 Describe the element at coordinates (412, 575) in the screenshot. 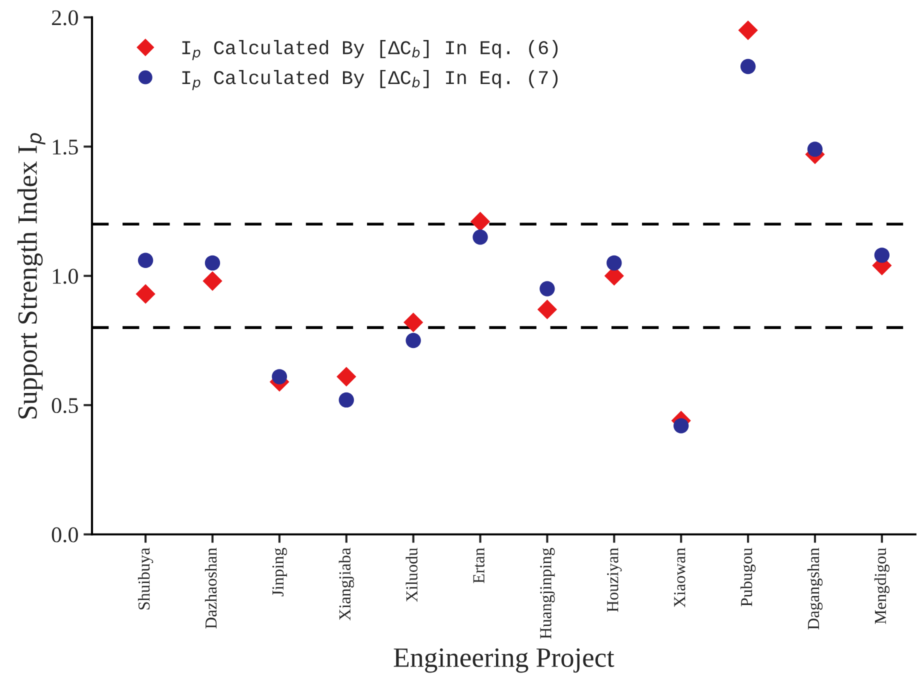

I see `x-tick-label: Xiluodu` at that location.